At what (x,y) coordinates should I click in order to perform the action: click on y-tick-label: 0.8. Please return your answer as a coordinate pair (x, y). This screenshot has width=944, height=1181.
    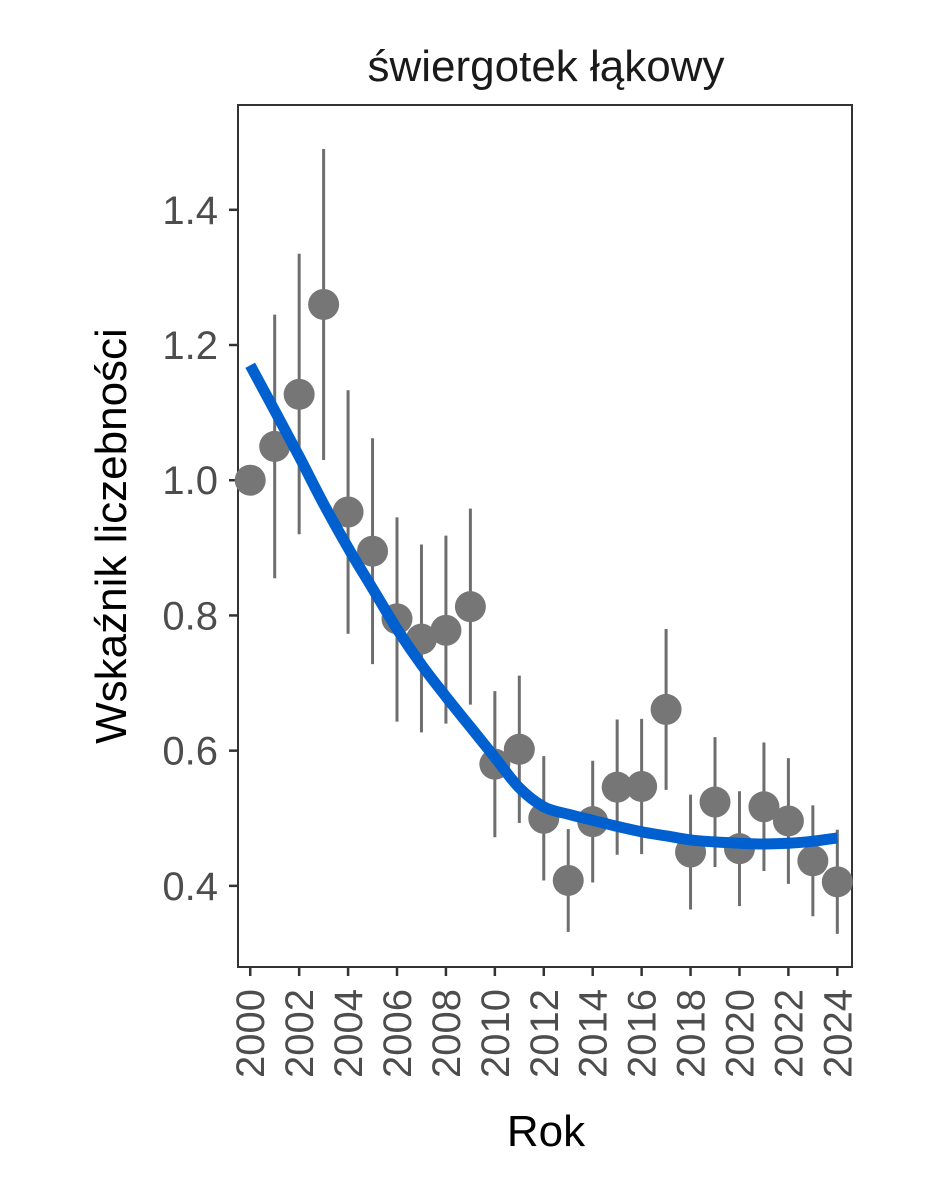
    Looking at the image, I should click on (190, 616).